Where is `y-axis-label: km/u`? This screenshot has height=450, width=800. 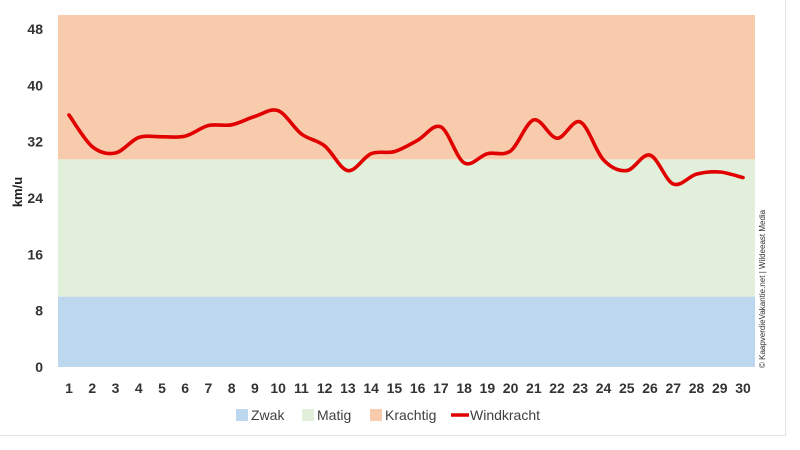 y-axis-label: km/u is located at coordinates (17, 192).